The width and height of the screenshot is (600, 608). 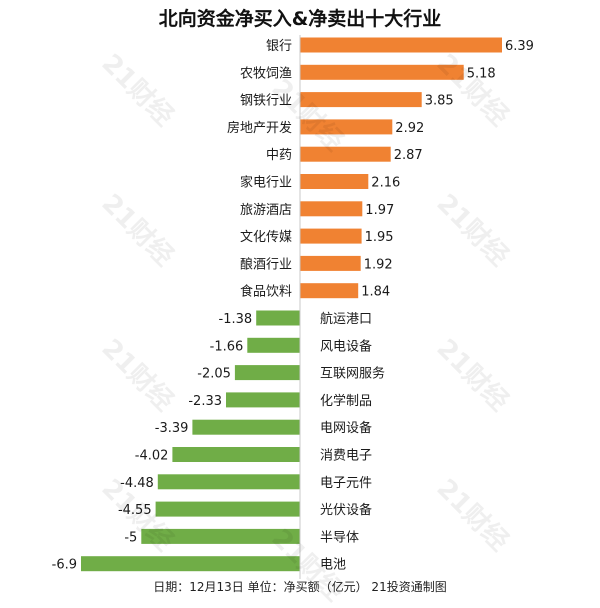 What do you see at coordinates (266, 210) in the screenshot?
I see `category-label: 旅游酒店` at bounding box center [266, 210].